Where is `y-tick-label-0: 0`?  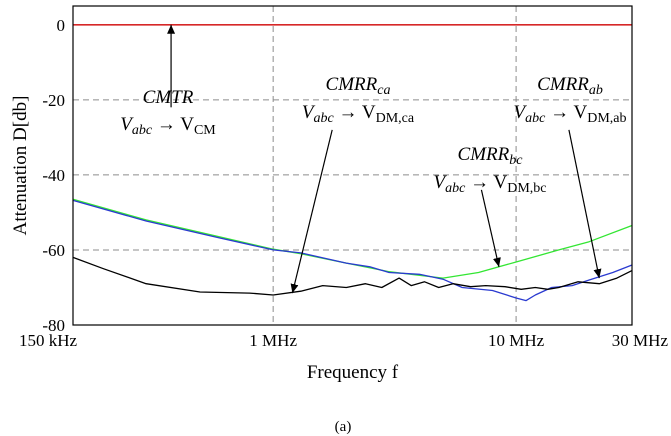 y-tick-label-0: 0 is located at coordinates (61, 25).